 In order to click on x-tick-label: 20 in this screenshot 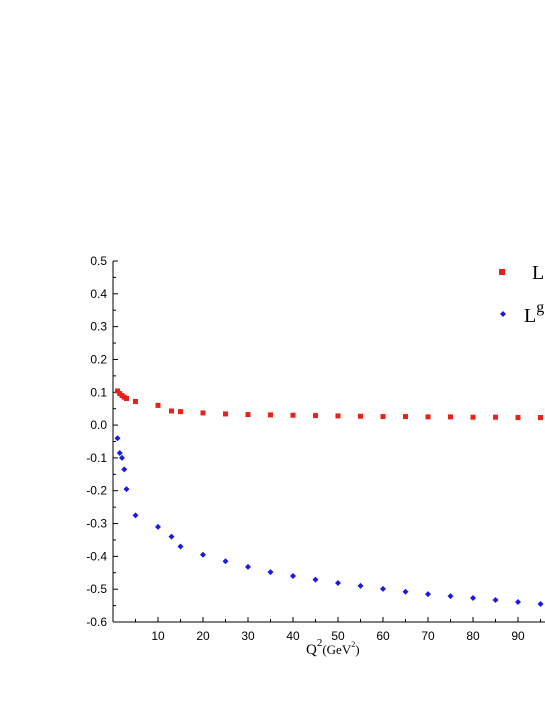, I will do `click(203, 636)`.